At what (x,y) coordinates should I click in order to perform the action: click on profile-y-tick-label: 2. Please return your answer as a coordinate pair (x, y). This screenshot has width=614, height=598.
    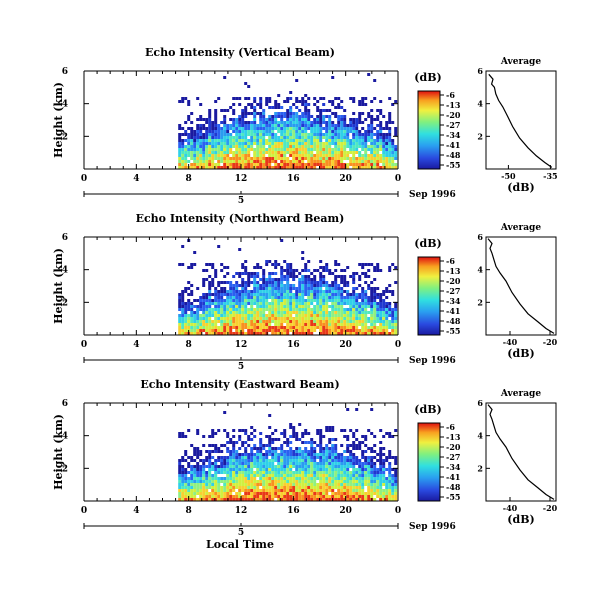
    Looking at the image, I should click on (480, 468).